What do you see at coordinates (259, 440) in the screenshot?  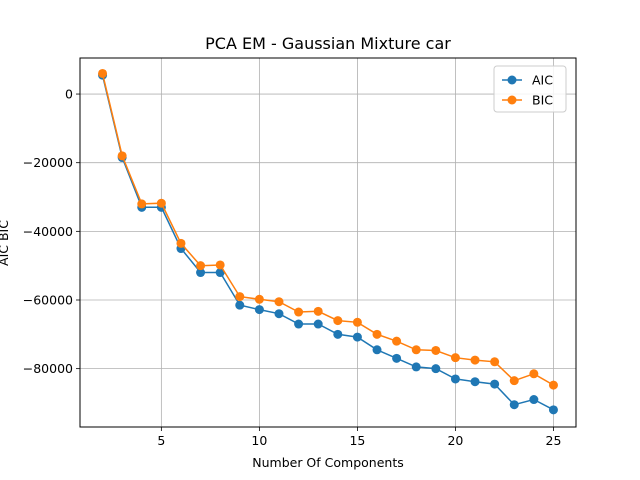 I see `x-tick-label: 10` at bounding box center [259, 440].